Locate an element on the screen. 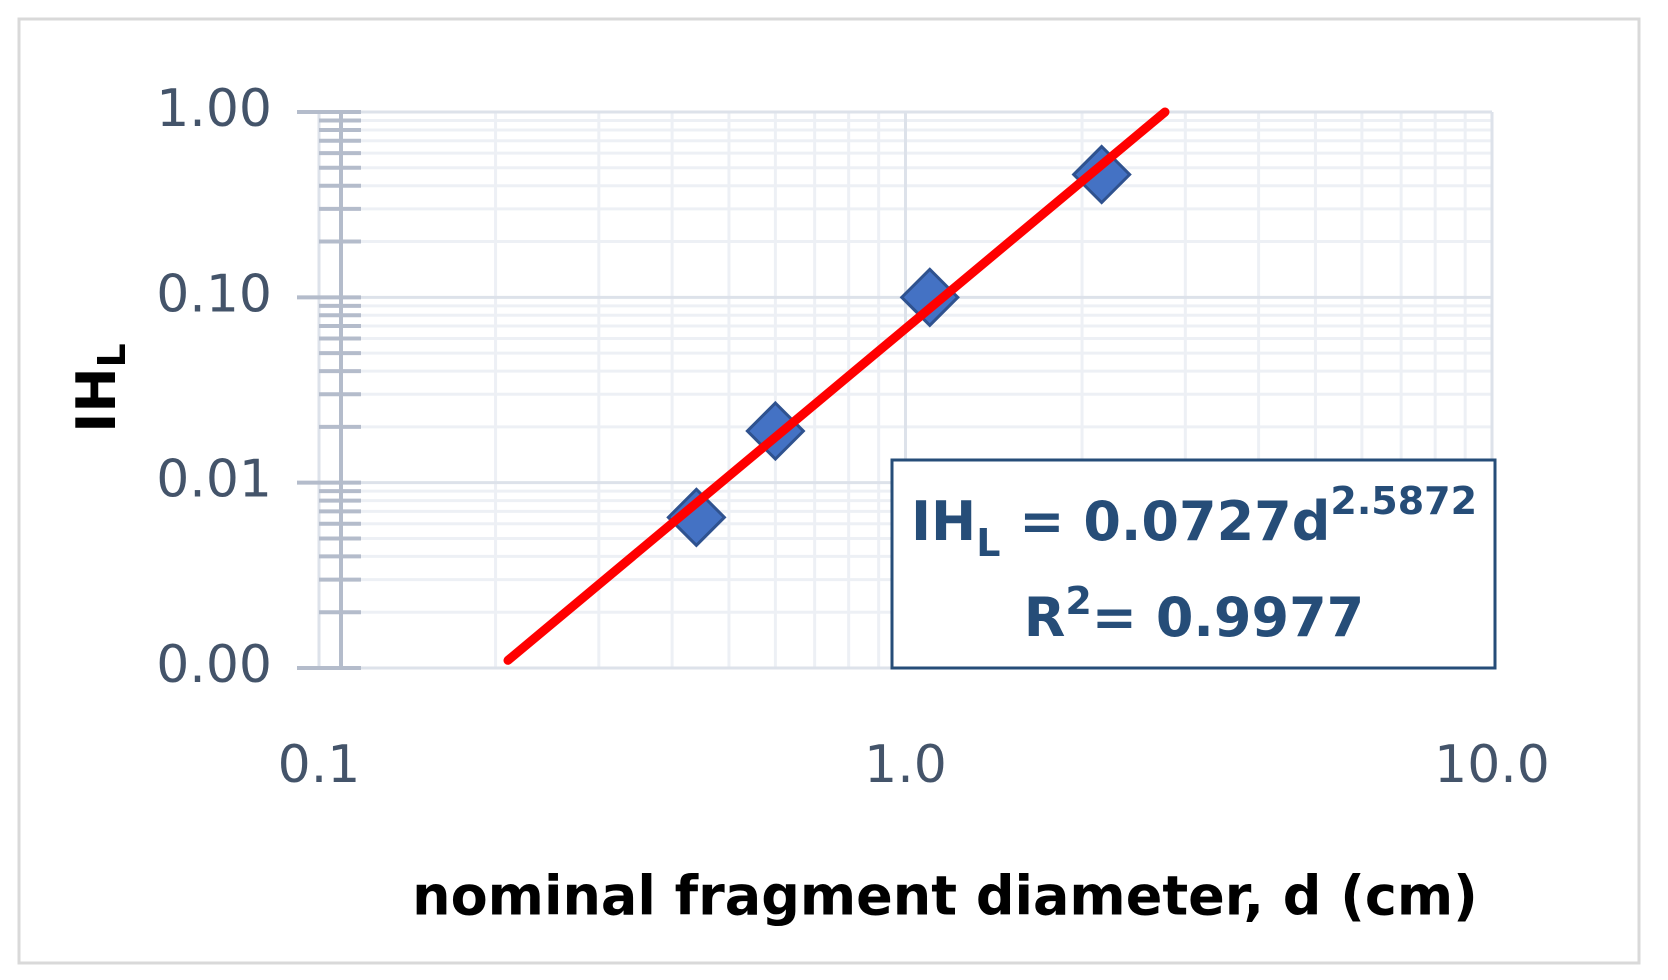 The height and width of the screenshot is (980, 1668). y-tick-label: 0.01 is located at coordinates (214, 480).